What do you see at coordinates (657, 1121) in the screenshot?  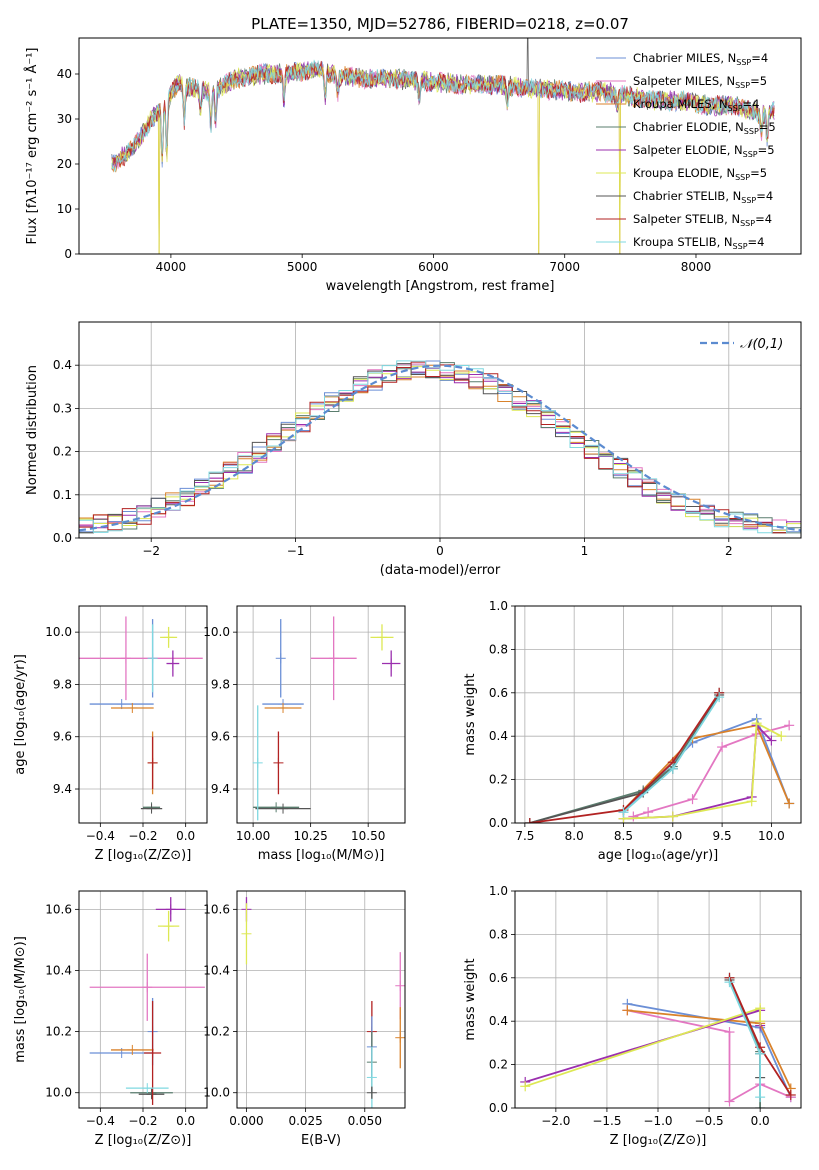 I see `x-tick-label: −1.0` at bounding box center [657, 1121].